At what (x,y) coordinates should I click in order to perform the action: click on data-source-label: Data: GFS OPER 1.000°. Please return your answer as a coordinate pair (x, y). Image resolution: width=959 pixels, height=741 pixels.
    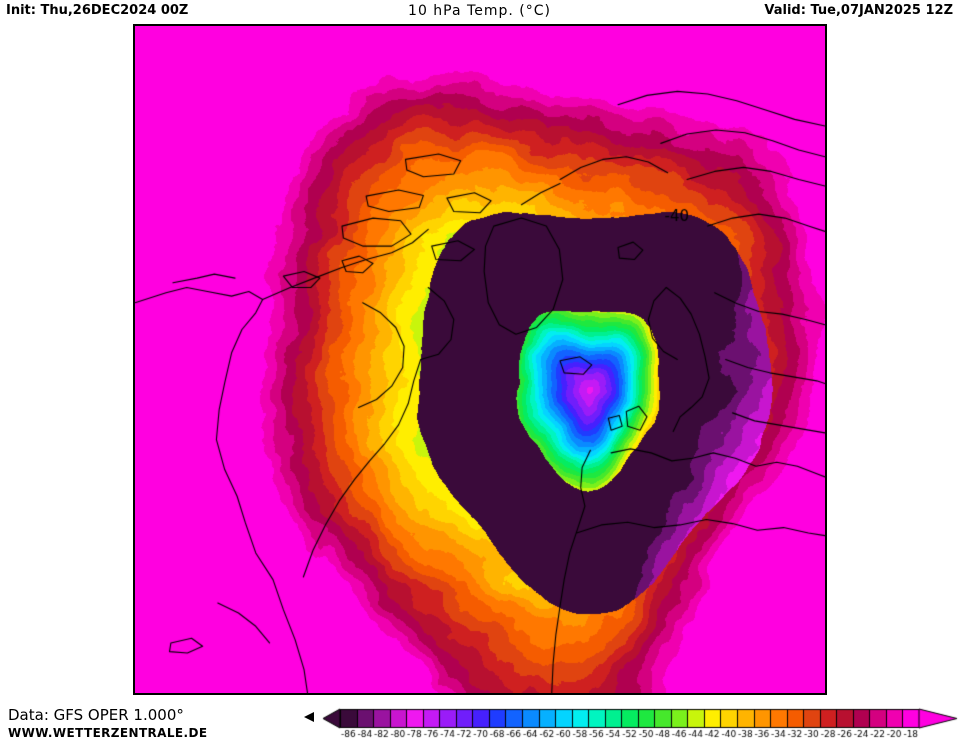
    Looking at the image, I should click on (96, 715).